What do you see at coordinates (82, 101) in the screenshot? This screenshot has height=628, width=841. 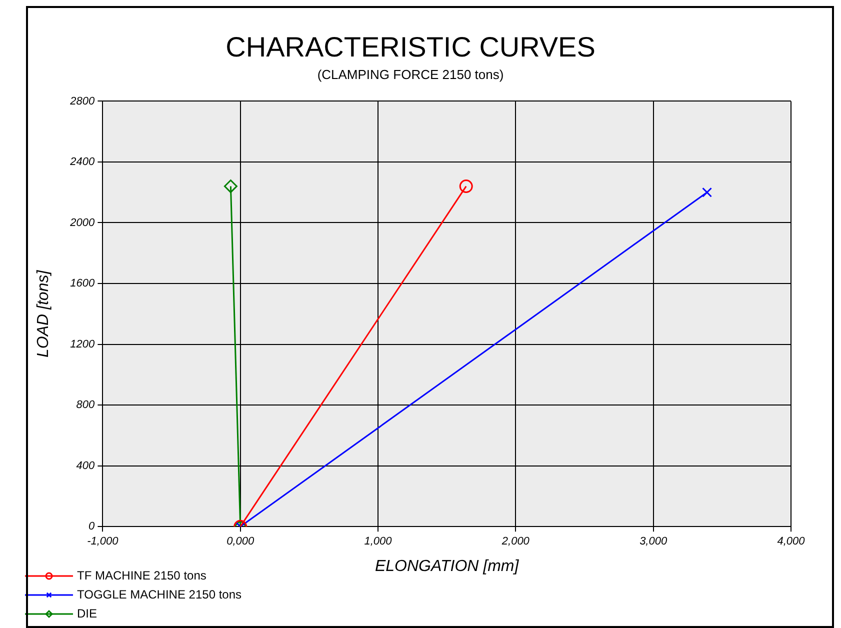 I see `y-tick-label: 2800` at bounding box center [82, 101].